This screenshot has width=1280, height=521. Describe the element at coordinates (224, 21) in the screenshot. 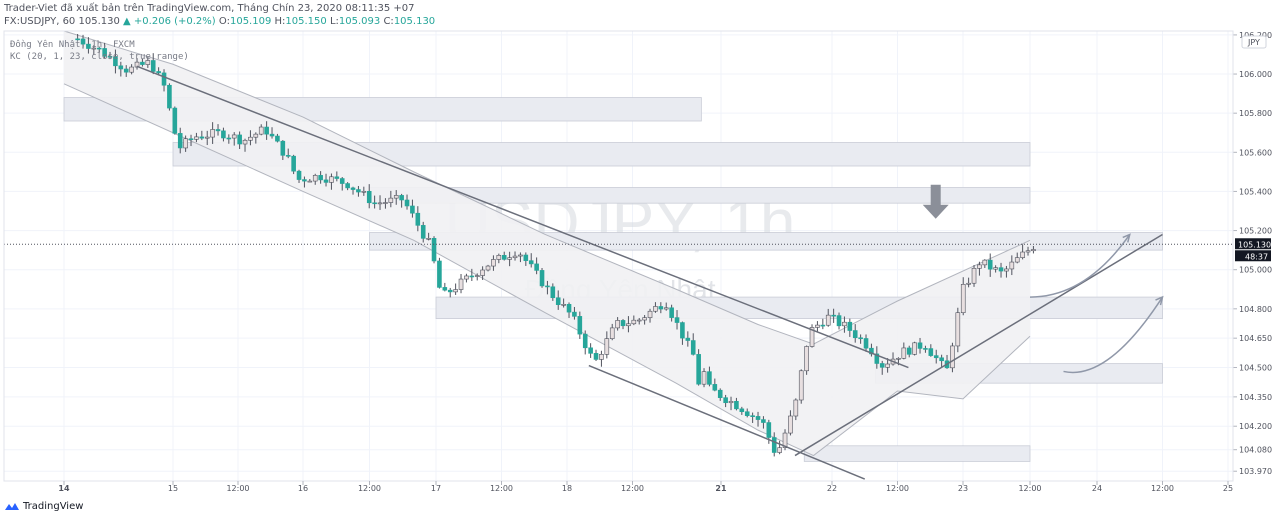

I see `open-label: O:` at that location.